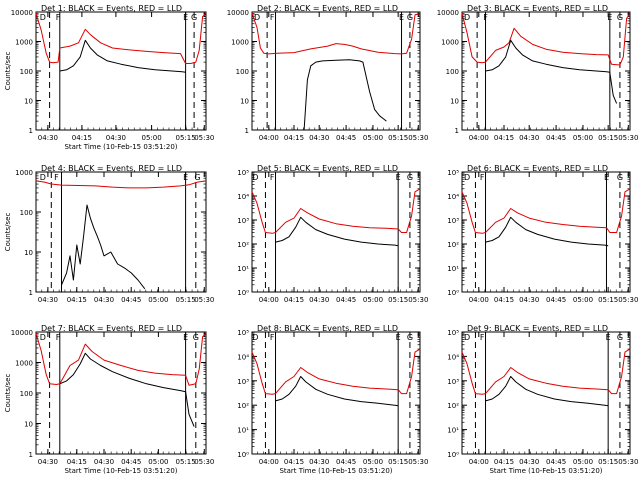 The width and height of the screenshot is (640, 480). What do you see at coordinates (243, 455) in the screenshot?
I see `y-tick-label: 10⁰` at bounding box center [243, 455].